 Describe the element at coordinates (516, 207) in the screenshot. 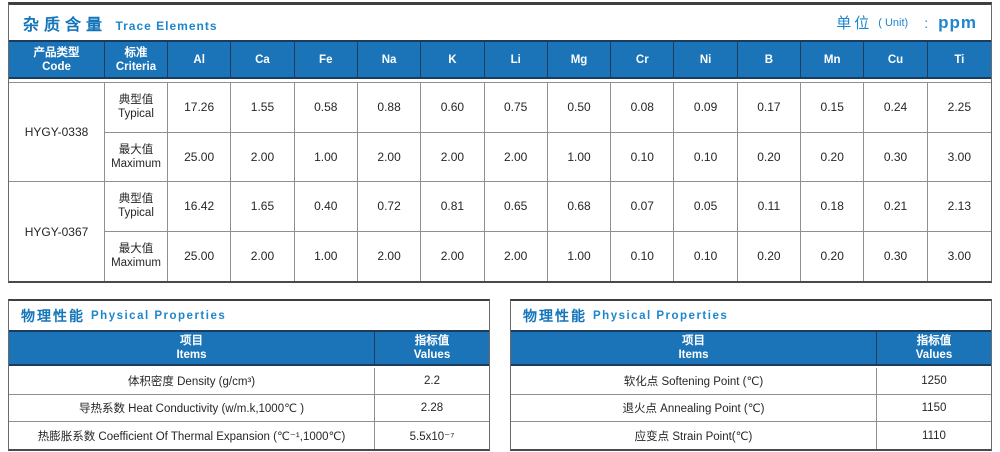

I see `value-cell: 0.65` at that location.